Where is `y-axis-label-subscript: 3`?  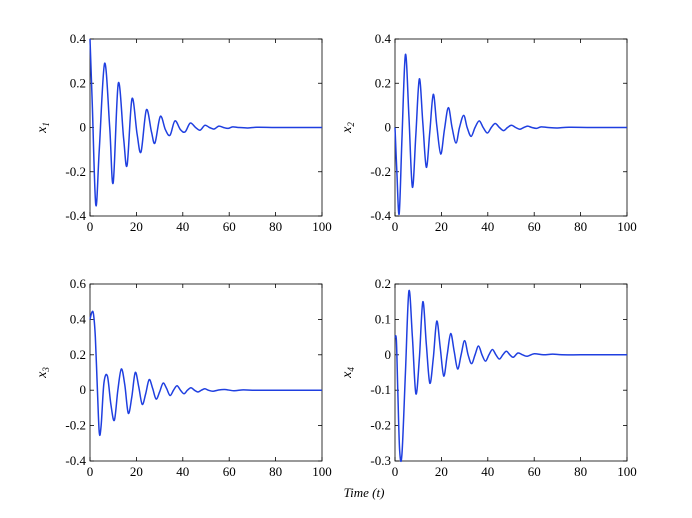
y-axis-label-subscript: 3 is located at coordinates (46, 370).